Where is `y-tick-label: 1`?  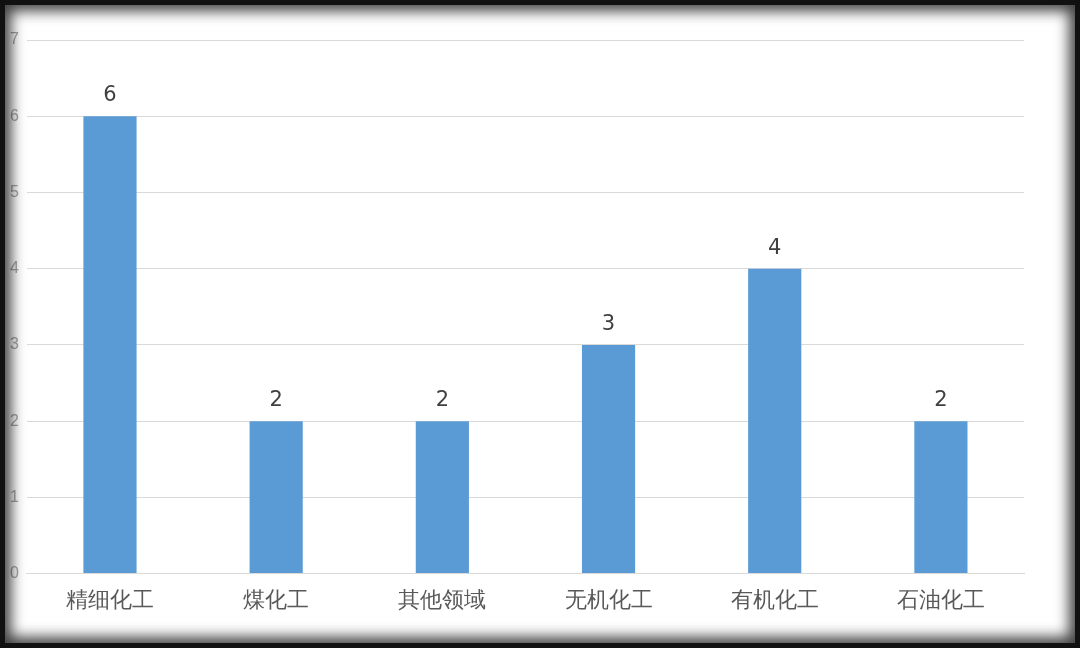
y-tick-label: 1 is located at coordinates (14, 496).